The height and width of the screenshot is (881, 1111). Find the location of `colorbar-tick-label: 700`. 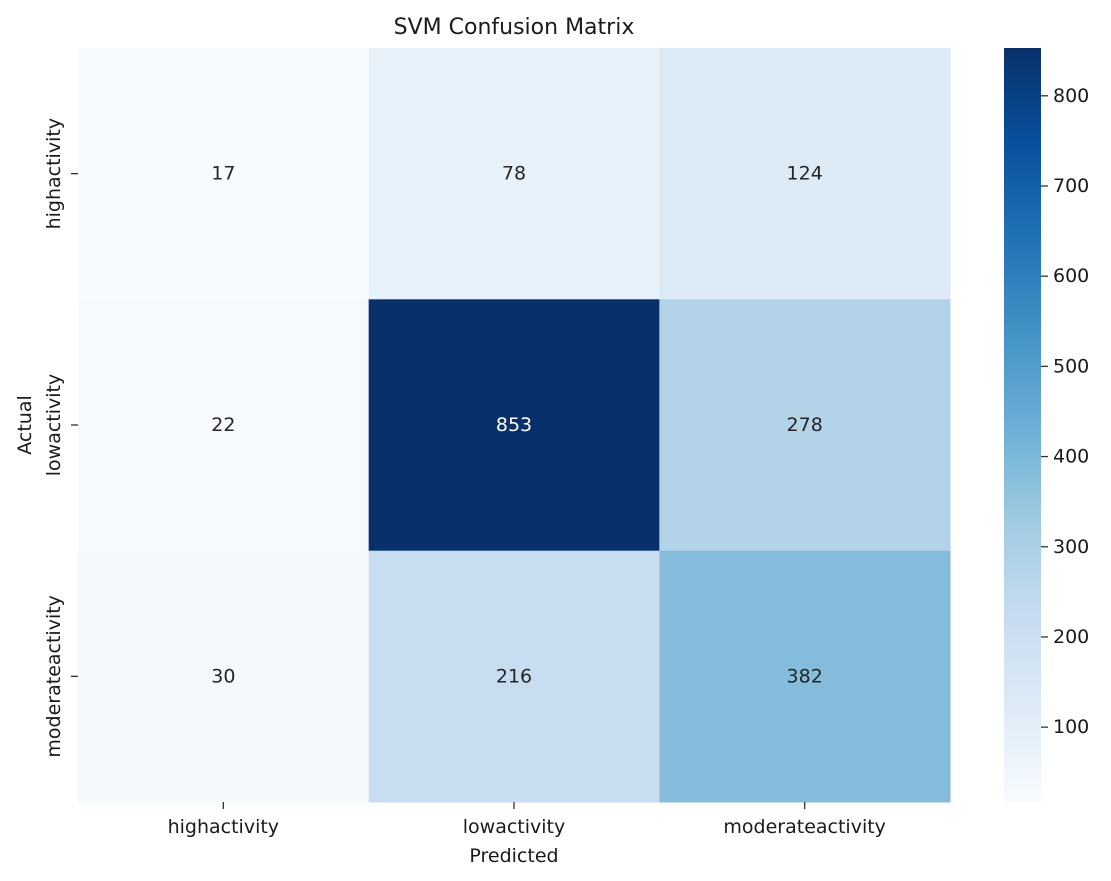

colorbar-tick-label: 700 is located at coordinates (1071, 186).